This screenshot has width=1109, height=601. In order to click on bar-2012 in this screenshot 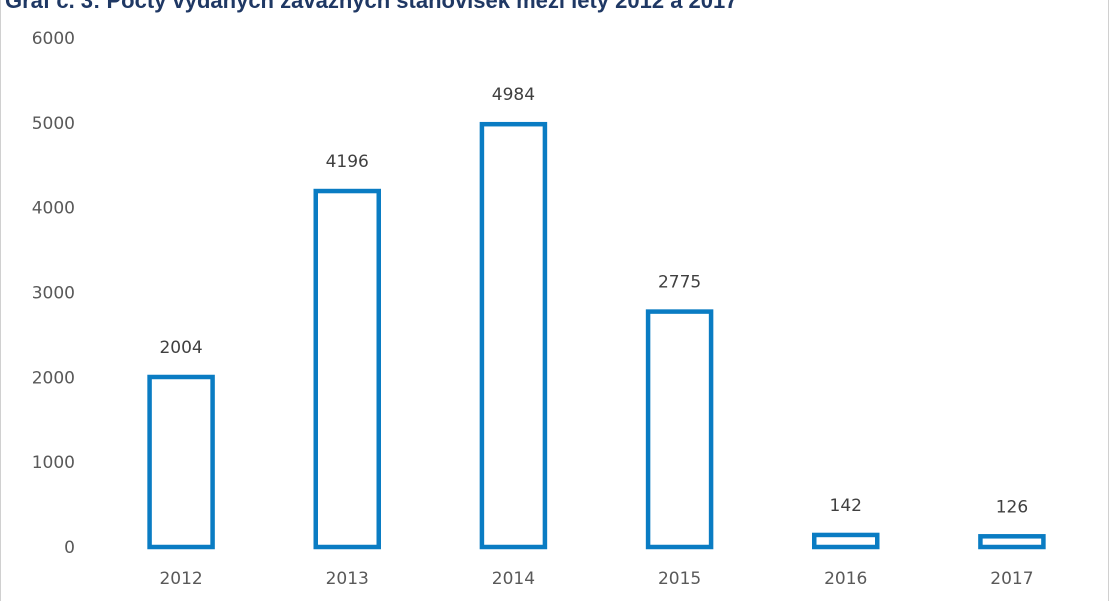, I will do `click(181, 462)`.